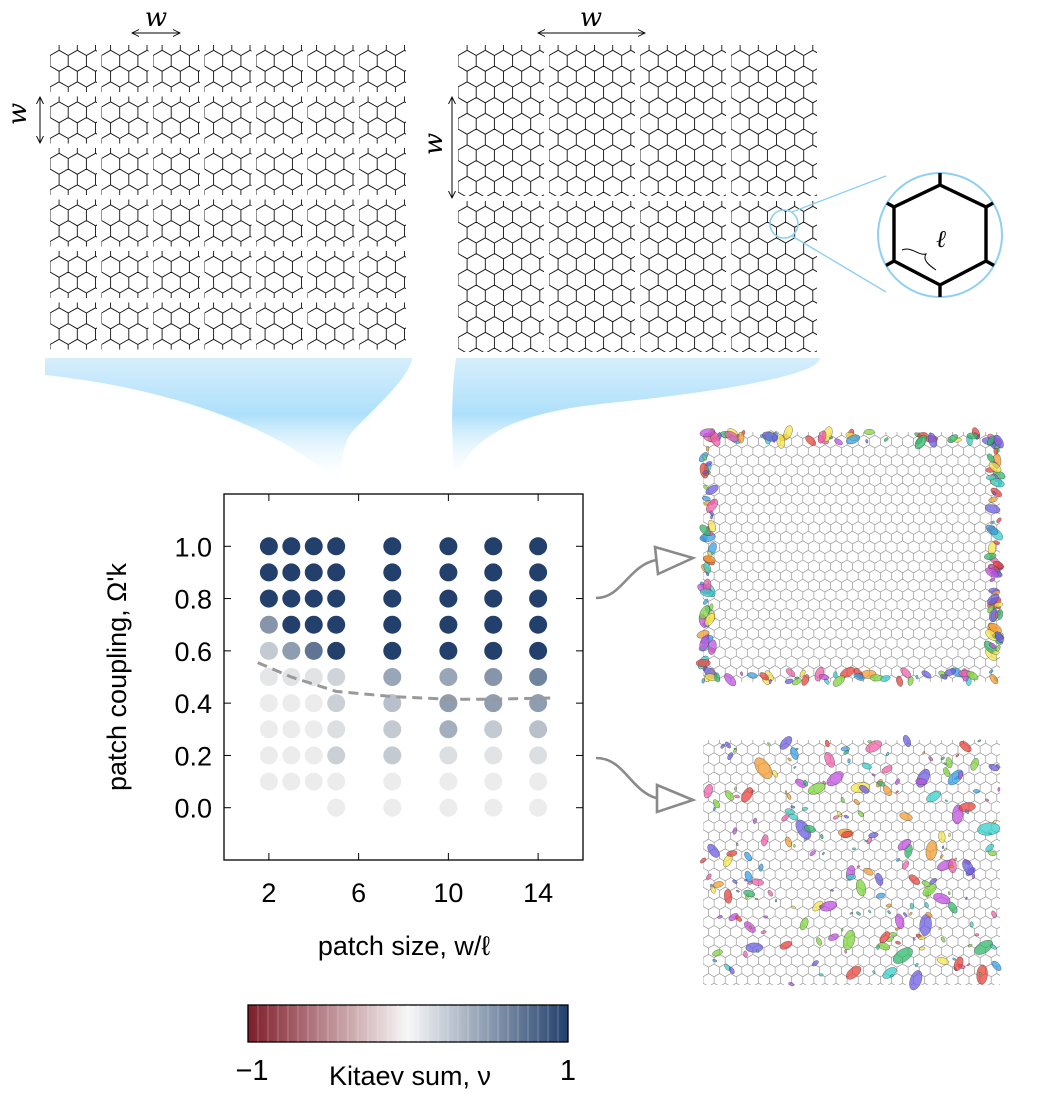  What do you see at coordinates (405, 1047) in the screenshot?
I see `colorbar: −1 1 Kitaev sum, ν` at bounding box center [405, 1047].